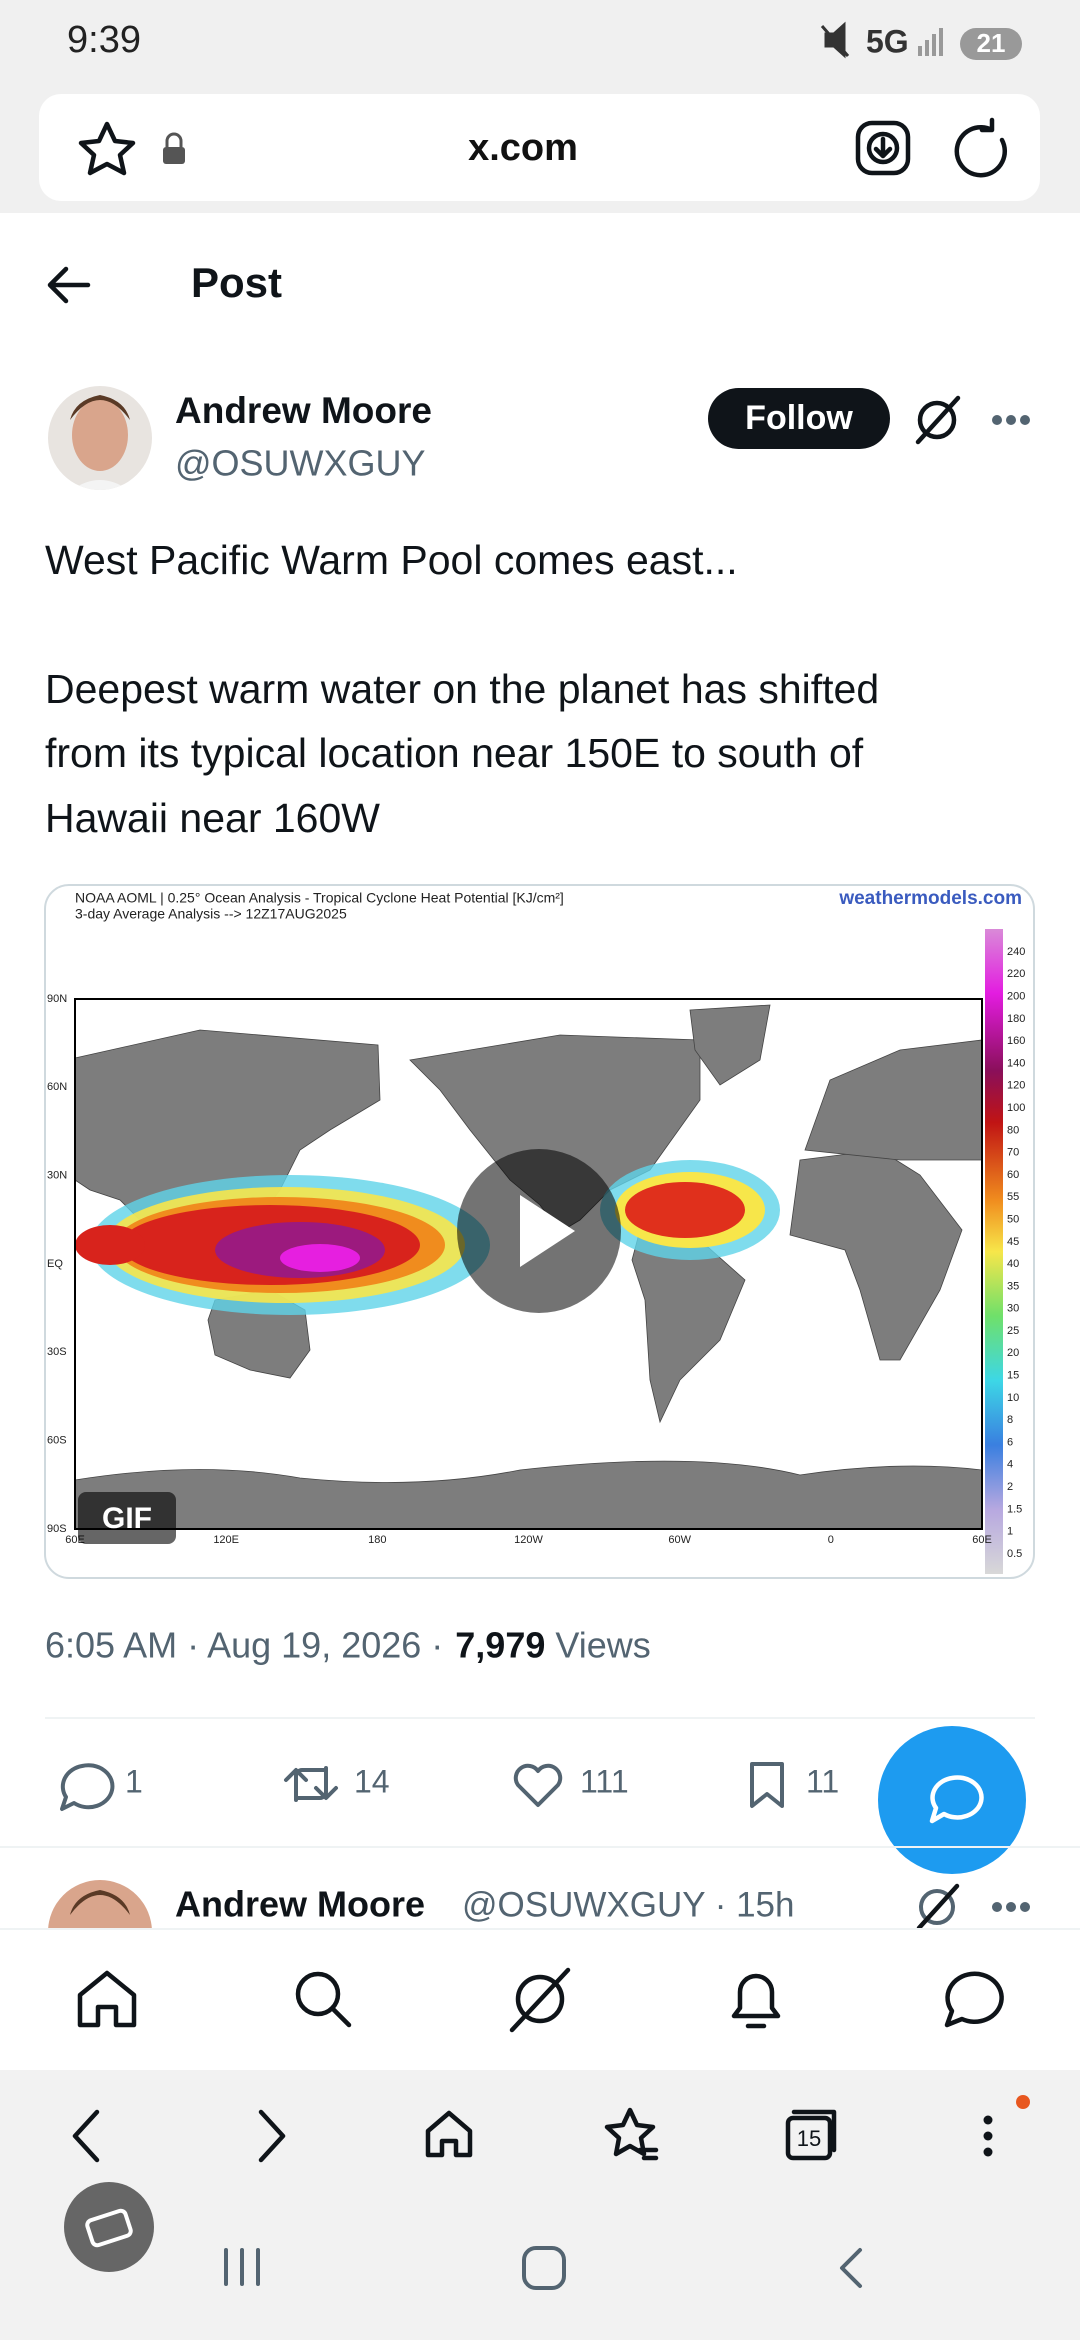  I want to click on reply-count: 1, so click(134, 1781).